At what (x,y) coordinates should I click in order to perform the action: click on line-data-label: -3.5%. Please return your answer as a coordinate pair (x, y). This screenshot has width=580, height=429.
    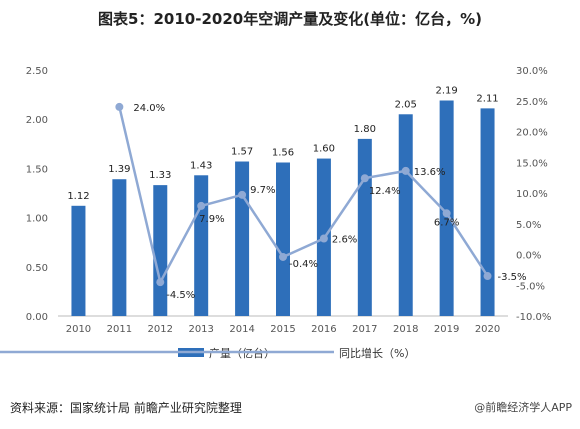
    Looking at the image, I should click on (512, 277).